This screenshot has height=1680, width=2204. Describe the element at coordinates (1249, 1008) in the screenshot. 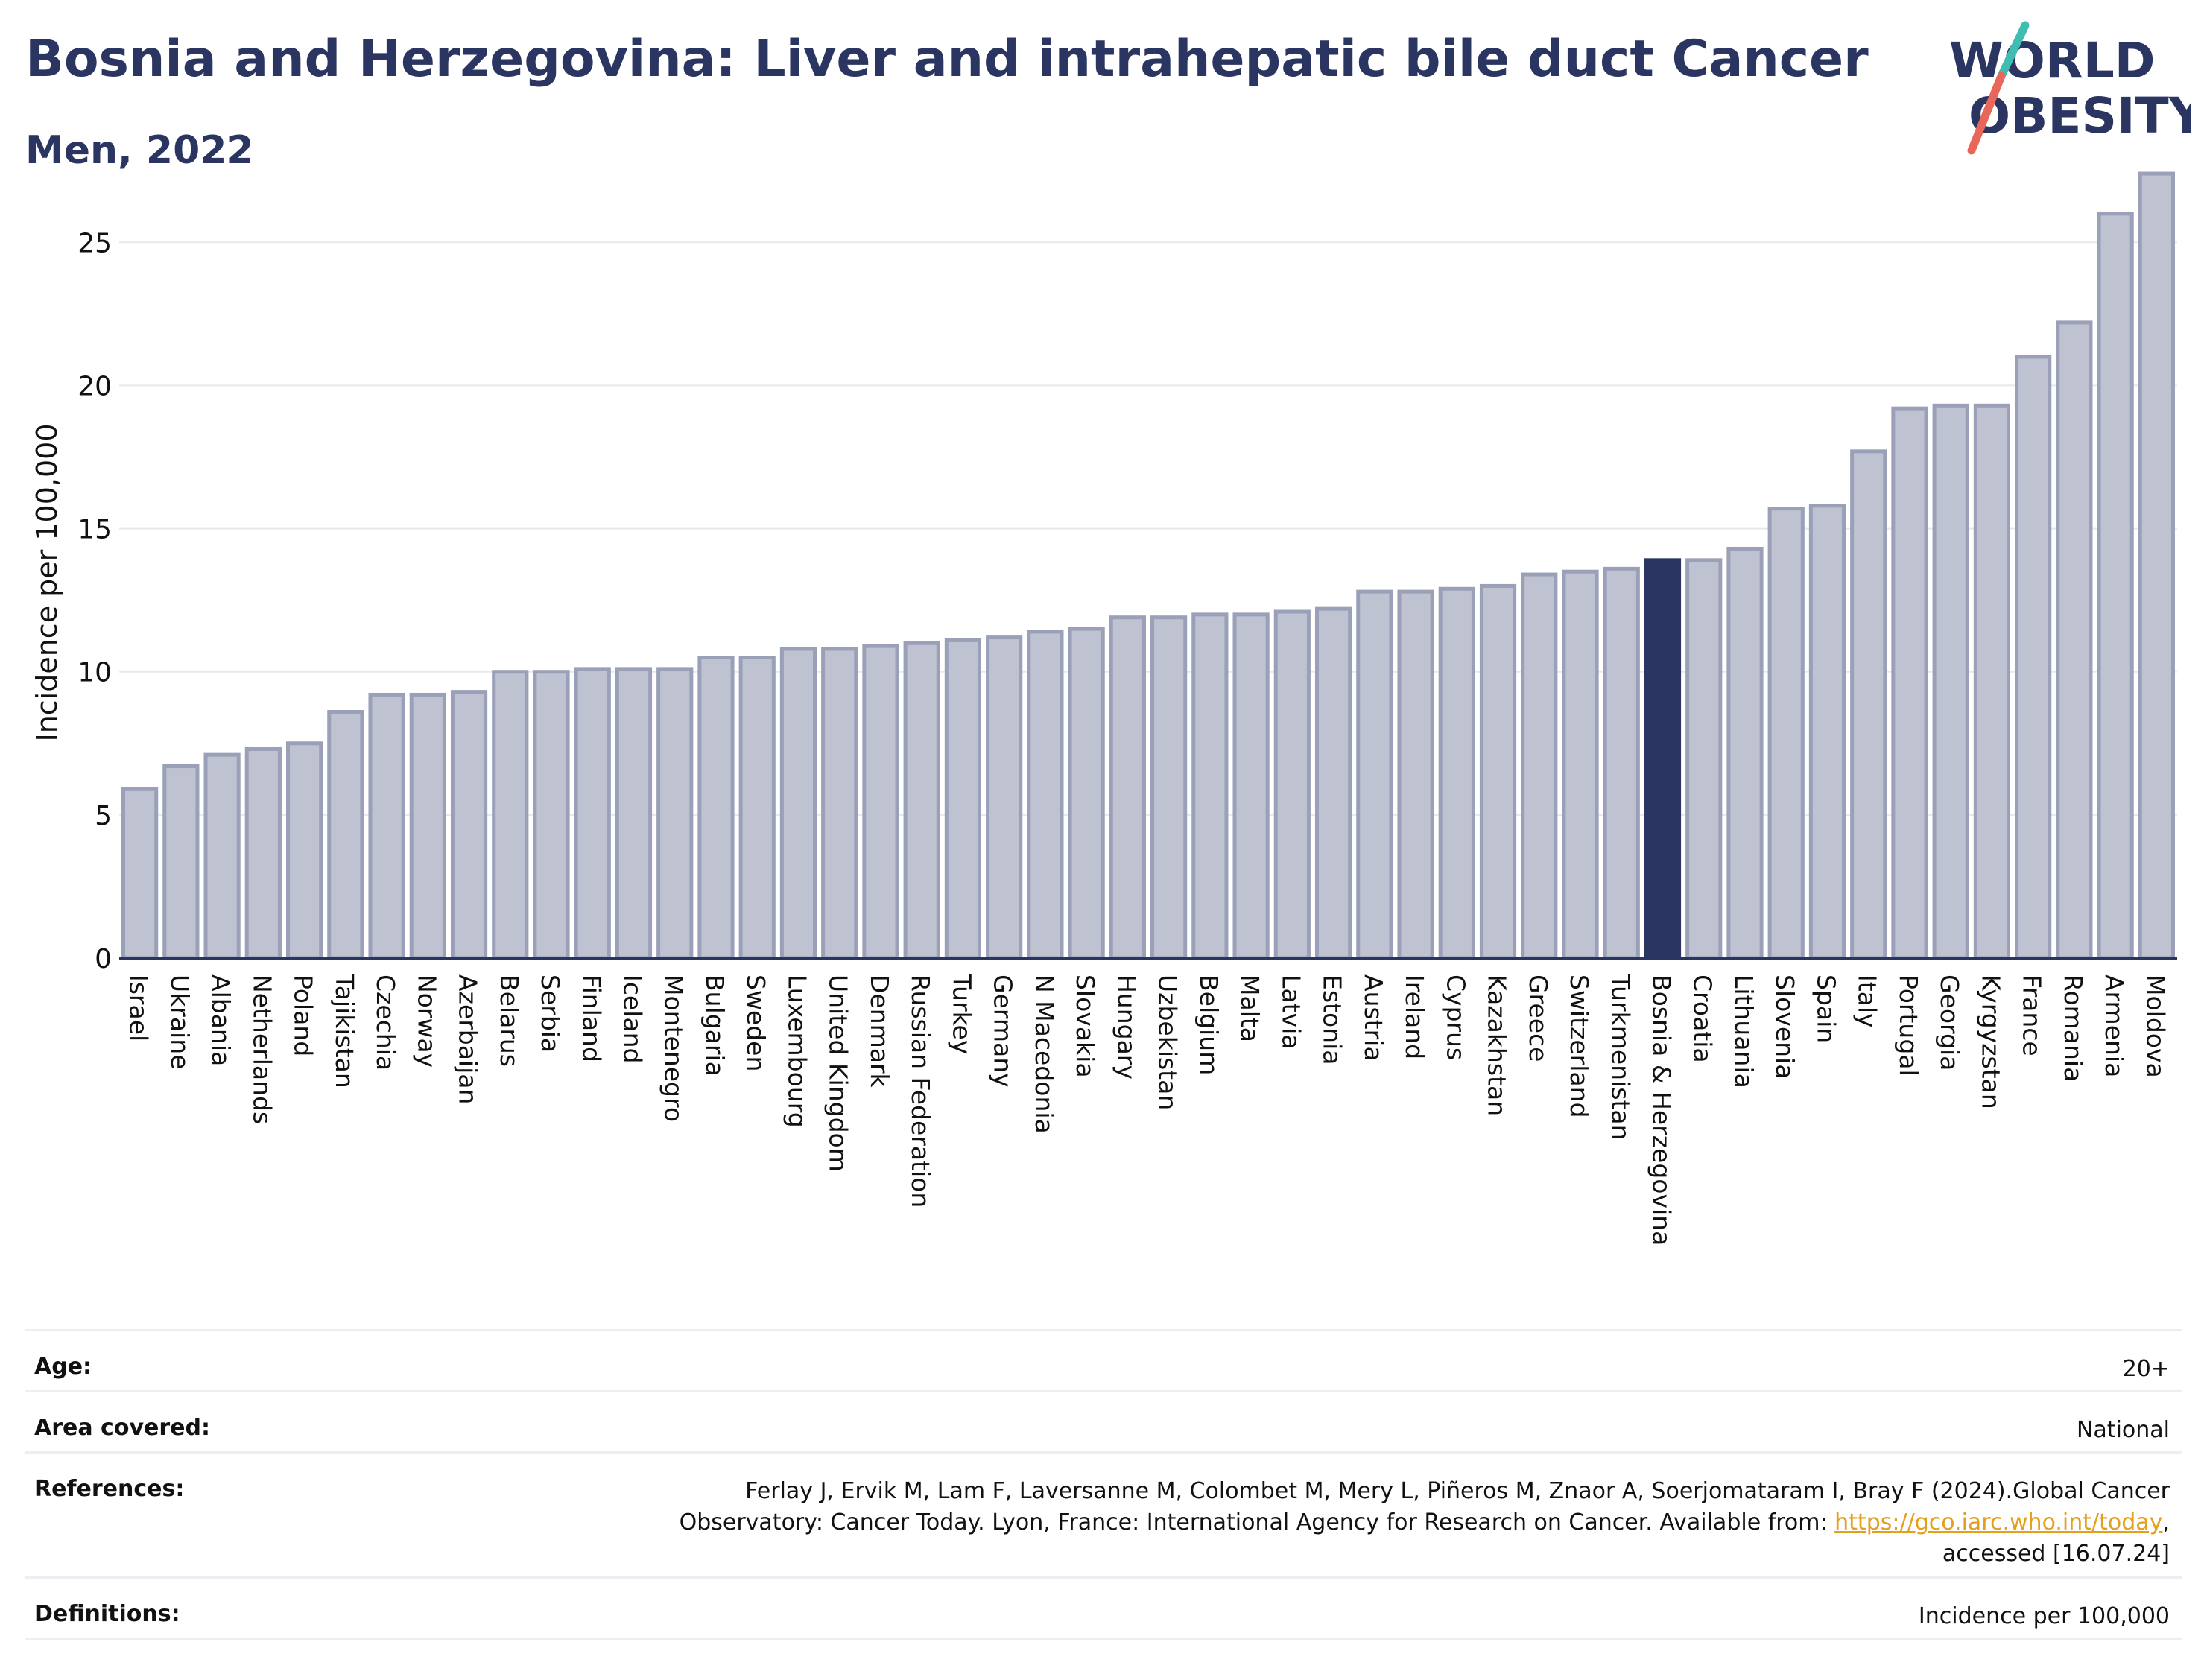

I see `x-tick-label: Malta` at that location.